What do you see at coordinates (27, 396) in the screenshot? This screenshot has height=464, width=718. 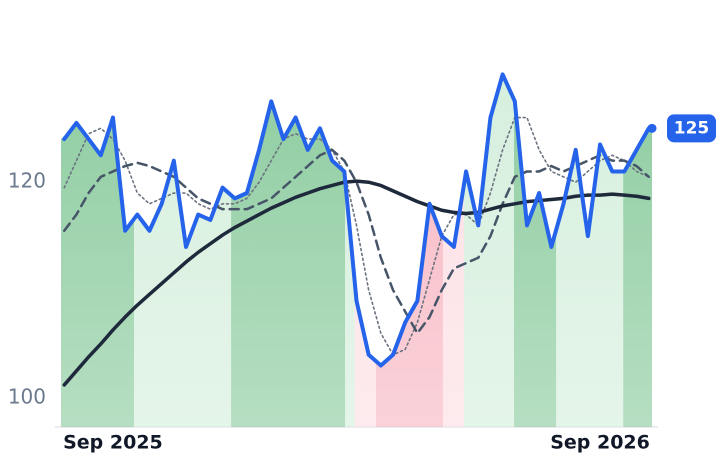 I see `y-tick-label: 100` at bounding box center [27, 396].